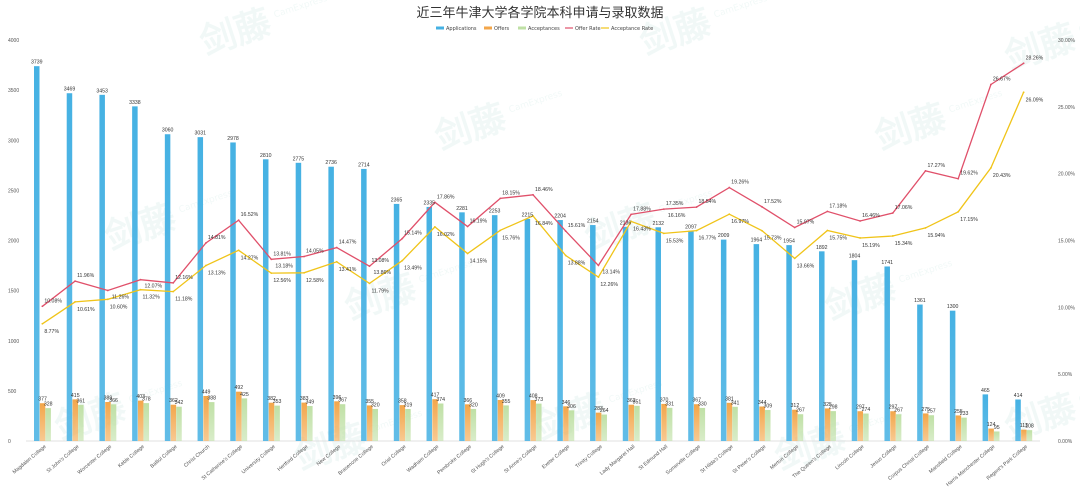 The height and width of the screenshot is (501, 1080). Describe the element at coordinates (13, 191) in the screenshot. I see `y-left-tick-label: 2500` at that location.